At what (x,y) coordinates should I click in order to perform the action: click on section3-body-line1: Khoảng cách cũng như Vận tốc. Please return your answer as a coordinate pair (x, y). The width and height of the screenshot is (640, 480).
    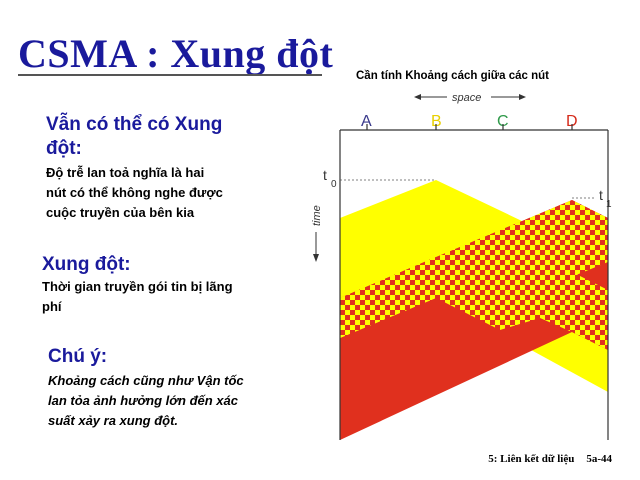
    Looking at the image, I should click on (146, 380).